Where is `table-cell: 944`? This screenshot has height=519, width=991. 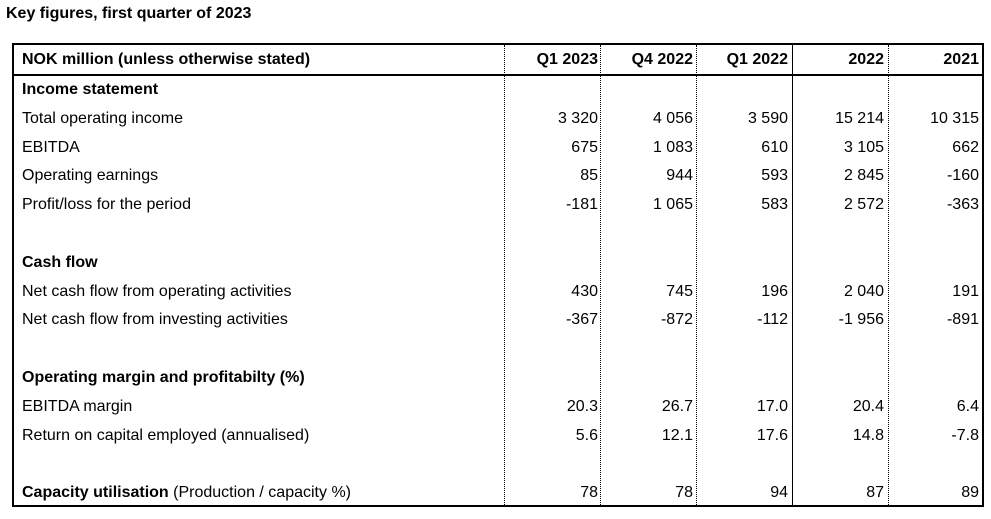 table-cell: 944 is located at coordinates (679, 176).